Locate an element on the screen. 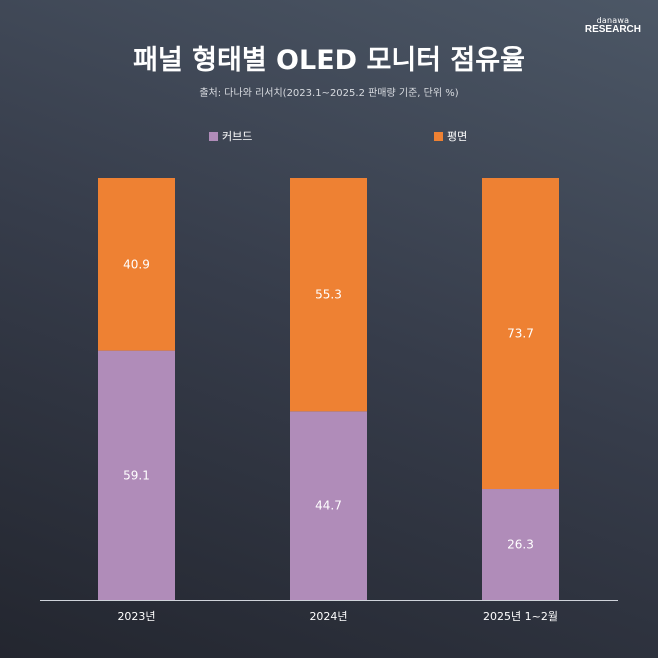 This screenshot has width=658, height=658. logo-line1: danawa is located at coordinates (613, 20).